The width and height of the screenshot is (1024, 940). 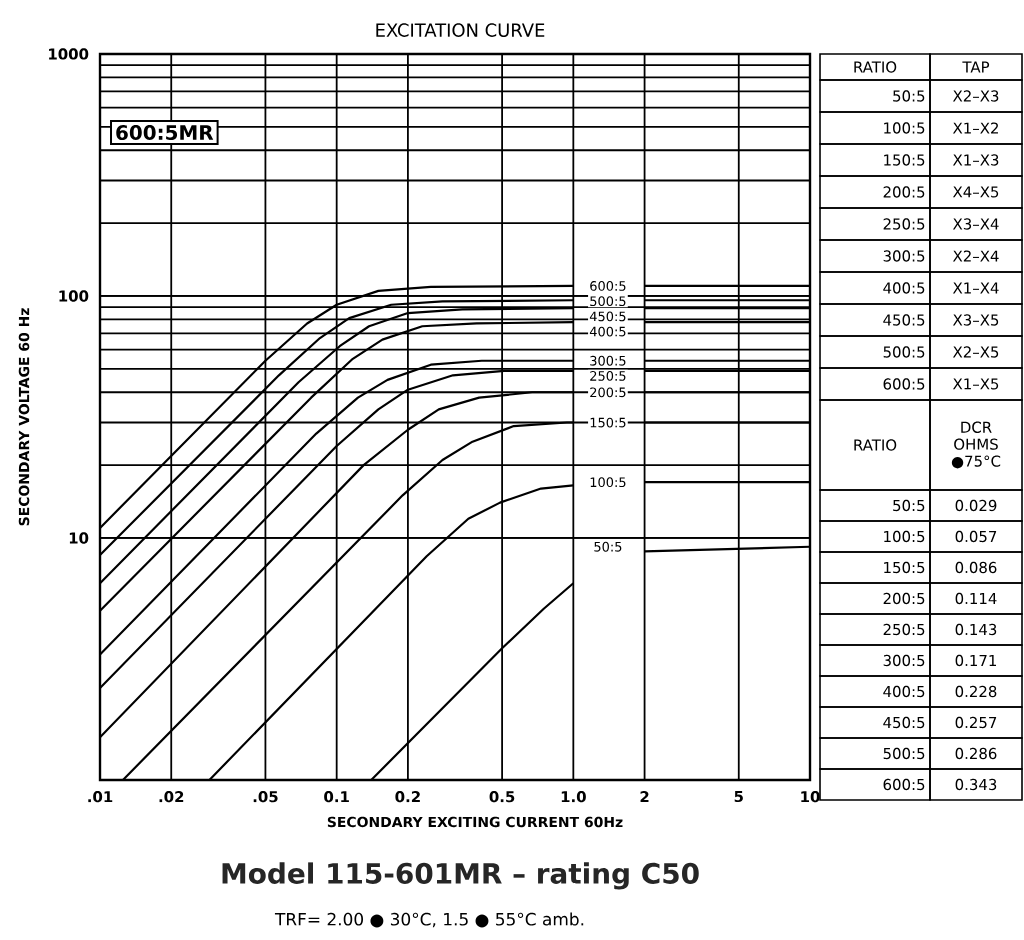 What do you see at coordinates (429, 920) in the screenshot?
I see `text: TRF= 2.00 ● 30°C, 1.5 ● 55°C amb.` at bounding box center [429, 920].